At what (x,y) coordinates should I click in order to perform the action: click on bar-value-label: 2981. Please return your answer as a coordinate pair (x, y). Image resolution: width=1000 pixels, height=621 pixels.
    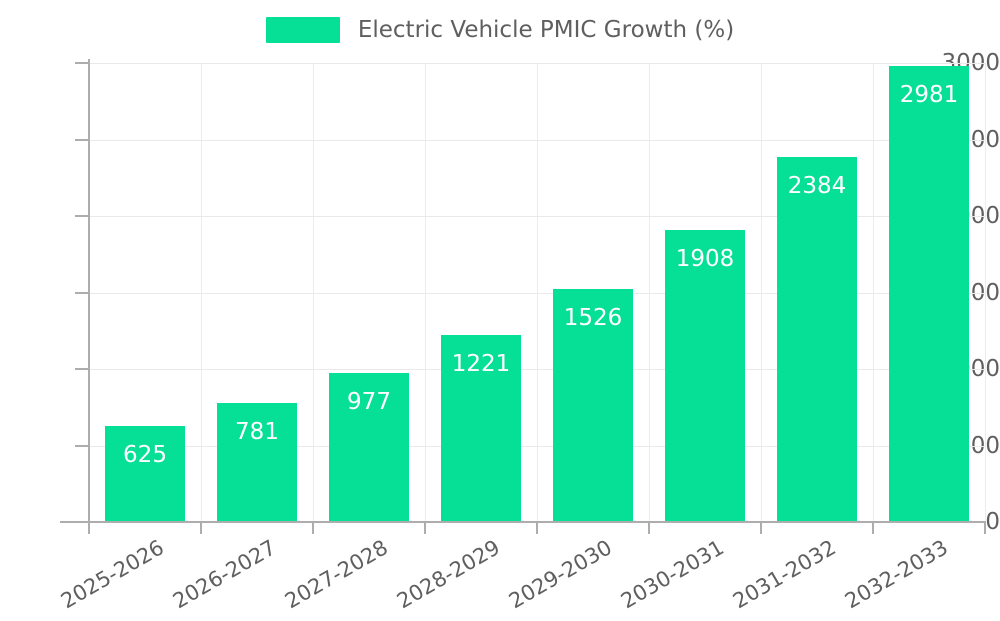
    Looking at the image, I should click on (929, 94).